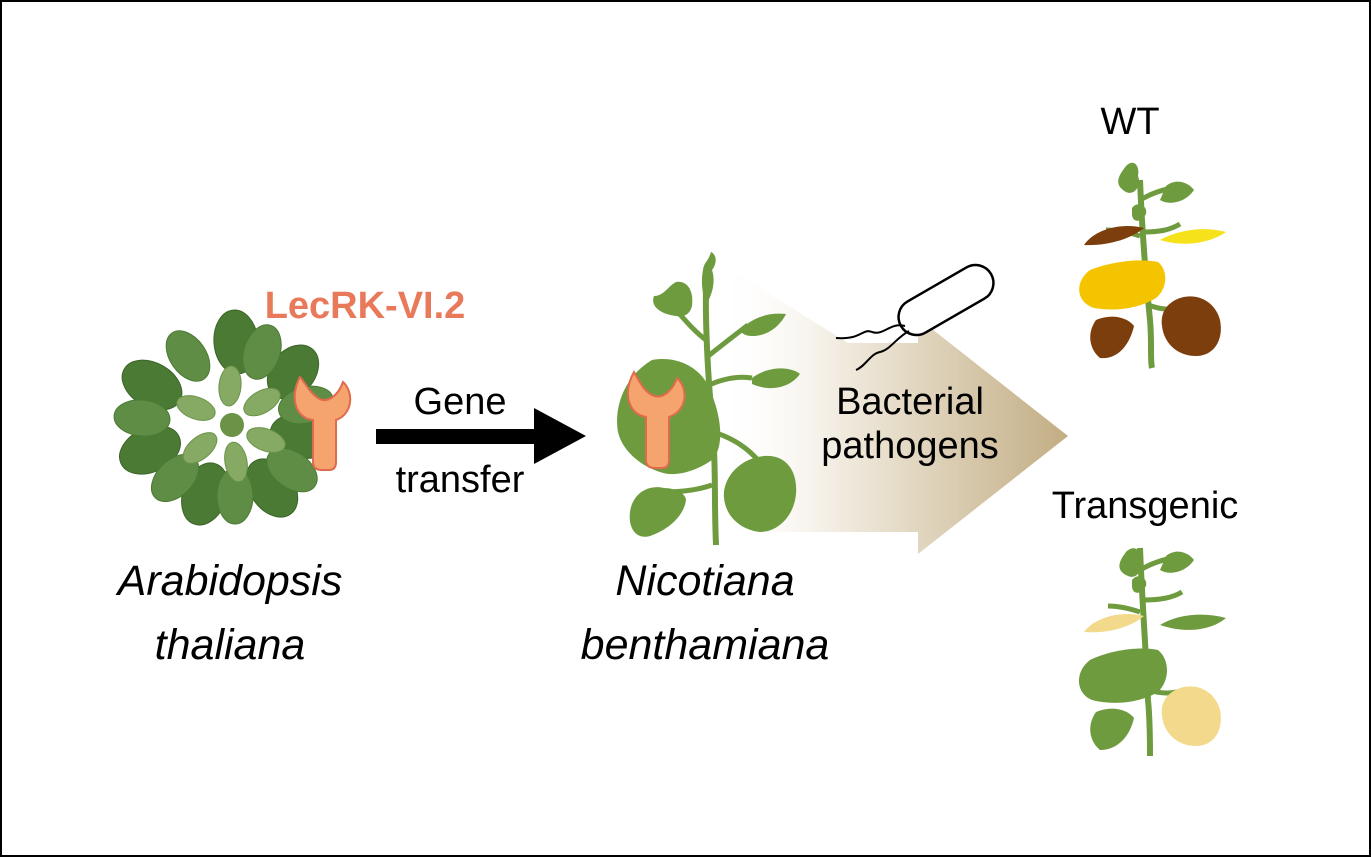 The height and width of the screenshot is (857, 1371). Describe the element at coordinates (460, 480) in the screenshot. I see `transfer-label-line2: transfer` at that location.